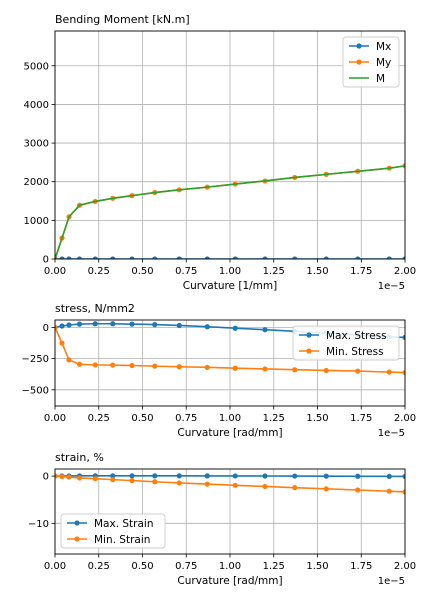  I want to click on legend: Max. Strain Min. Strain, so click(113, 531).